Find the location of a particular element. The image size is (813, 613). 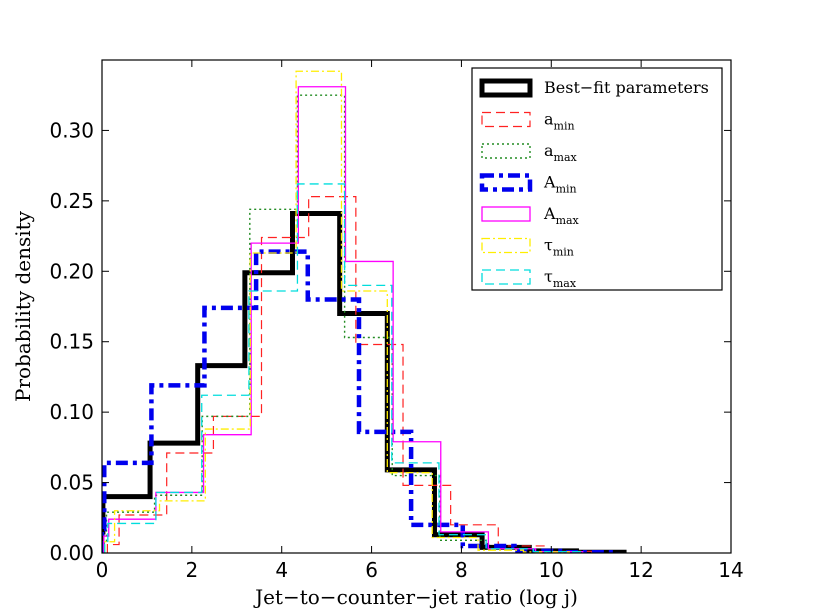

y-tick-label: 0.25 is located at coordinates (71, 201).